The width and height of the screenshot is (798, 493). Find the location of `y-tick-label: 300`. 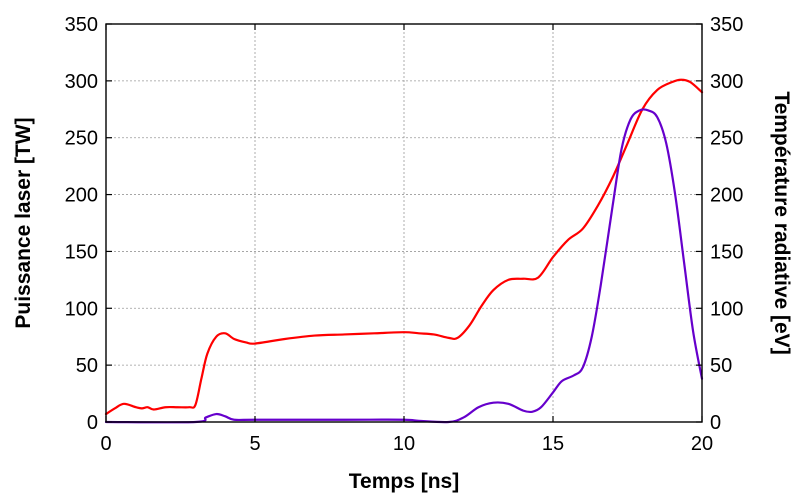

y-tick-label: 300 is located at coordinates (81, 82).